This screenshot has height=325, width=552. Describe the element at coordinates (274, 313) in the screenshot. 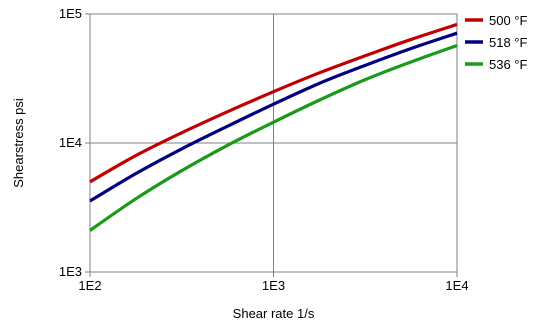

I see `x-axis-label: Shear rate 1/s` at that location.